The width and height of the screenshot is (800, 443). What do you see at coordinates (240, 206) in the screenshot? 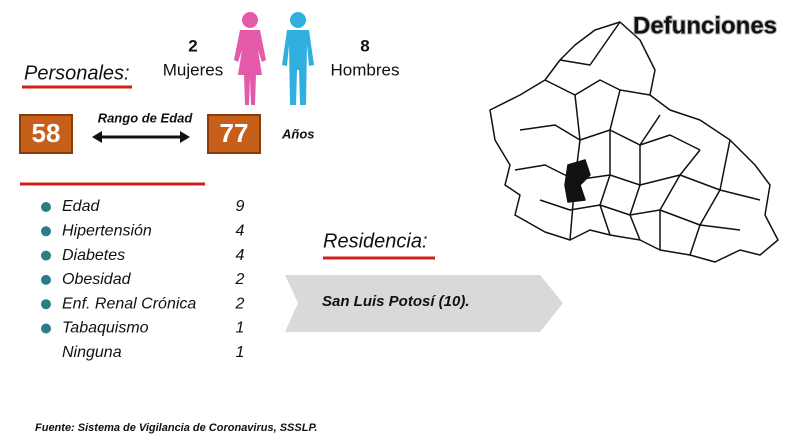
I see `comorbidity-count: 9` at bounding box center [240, 206].